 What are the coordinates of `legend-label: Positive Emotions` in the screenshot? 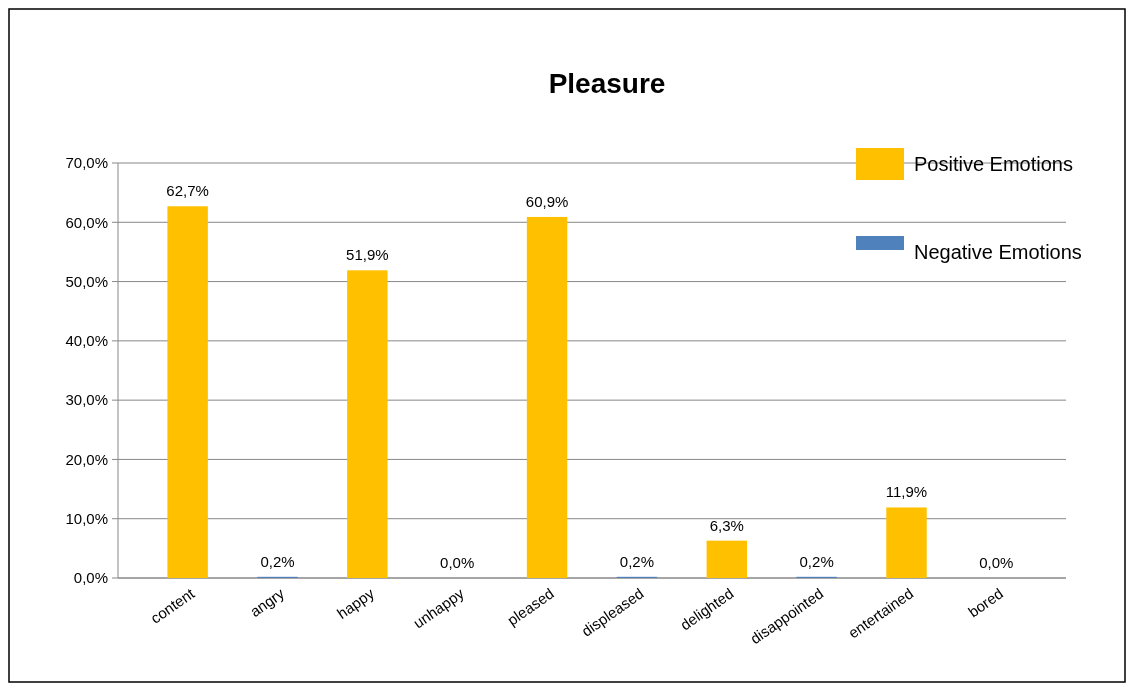 It's located at (993, 164).